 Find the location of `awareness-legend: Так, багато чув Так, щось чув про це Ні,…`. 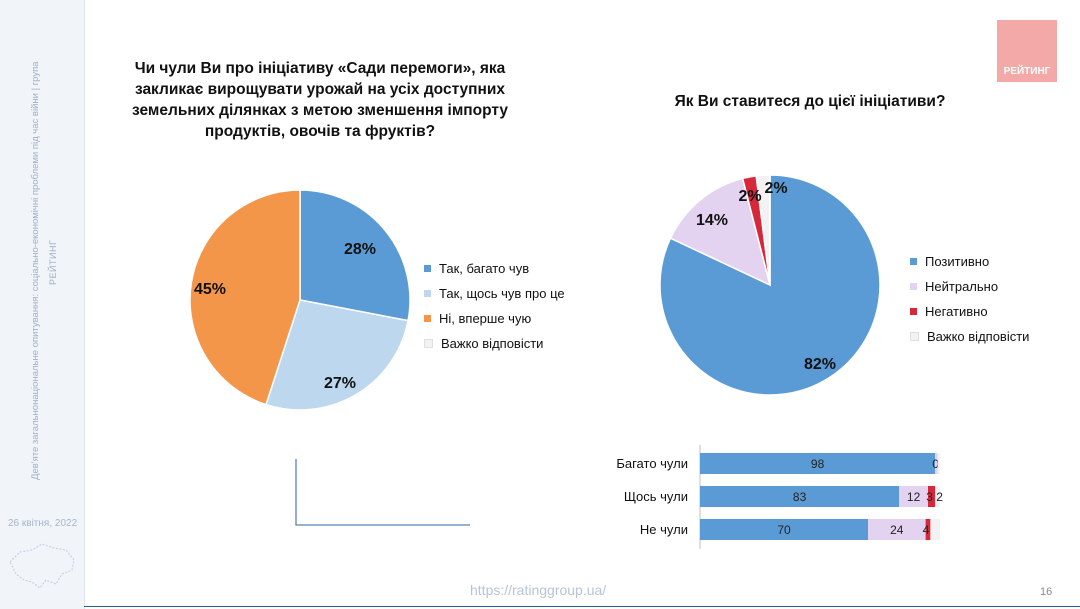

awareness-legend: Так, багато чув Так, щось чув про це Ні,… is located at coordinates (494, 306).